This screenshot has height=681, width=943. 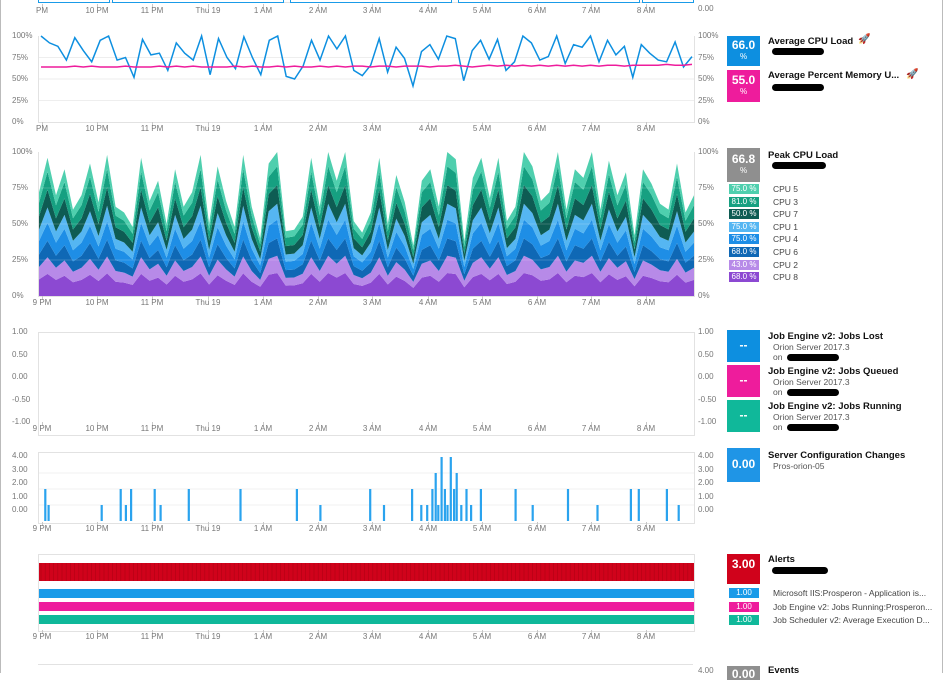 What do you see at coordinates (646, 302) in the screenshot?
I see `x-axis-label: 8 AM` at bounding box center [646, 302].